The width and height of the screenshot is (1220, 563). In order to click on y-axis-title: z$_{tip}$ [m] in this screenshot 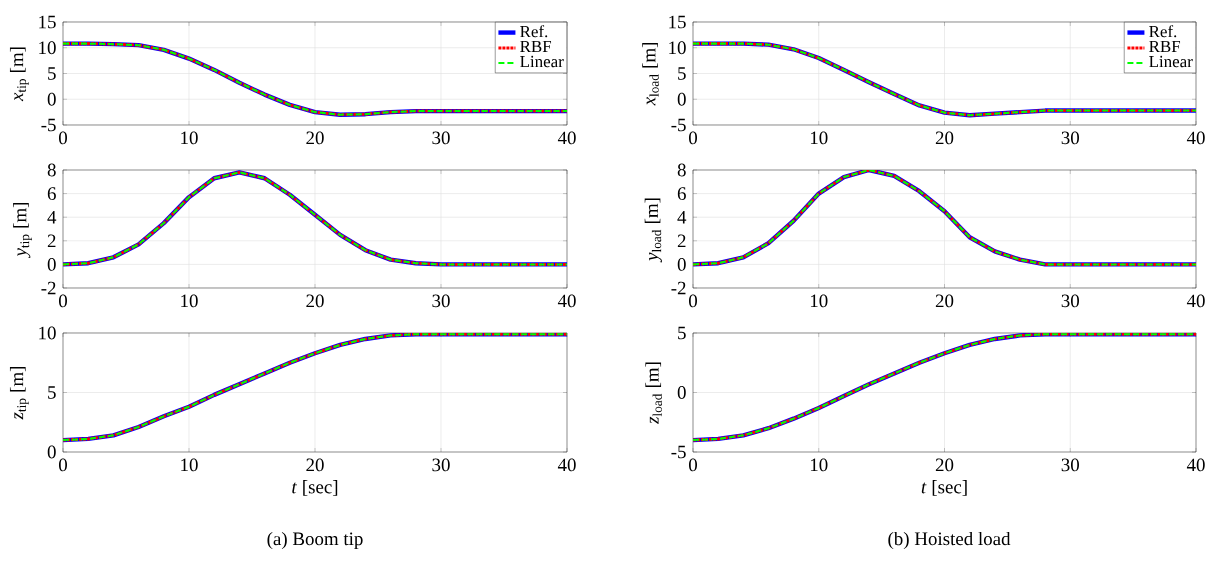, I will do `click(19, 393)`.